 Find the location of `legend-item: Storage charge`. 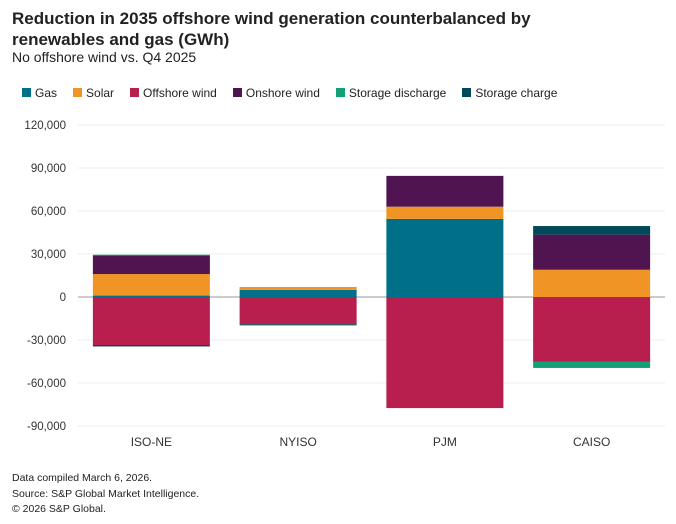

legend-item: Storage charge is located at coordinates (509, 93).